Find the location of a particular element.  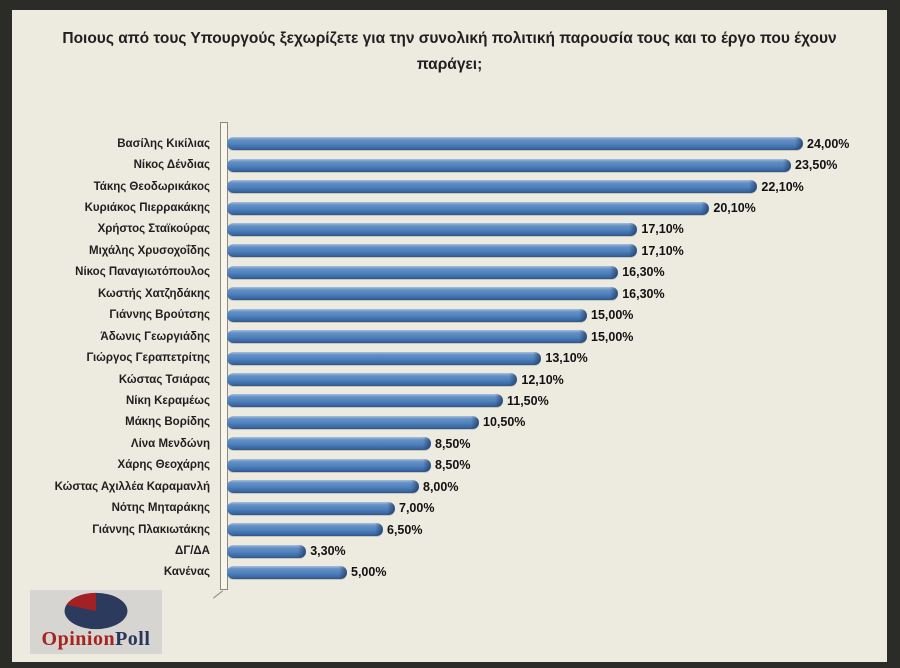

bar-track: 20,10% is located at coordinates (550, 208).